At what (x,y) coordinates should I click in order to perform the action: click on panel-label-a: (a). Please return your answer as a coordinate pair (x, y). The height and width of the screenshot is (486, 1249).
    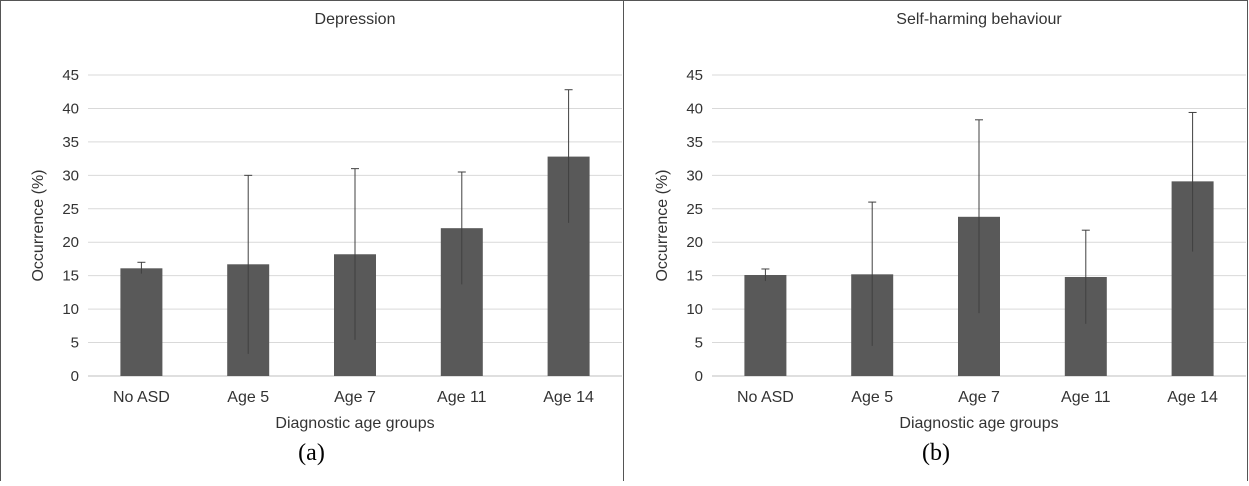
    Looking at the image, I should click on (311, 453).